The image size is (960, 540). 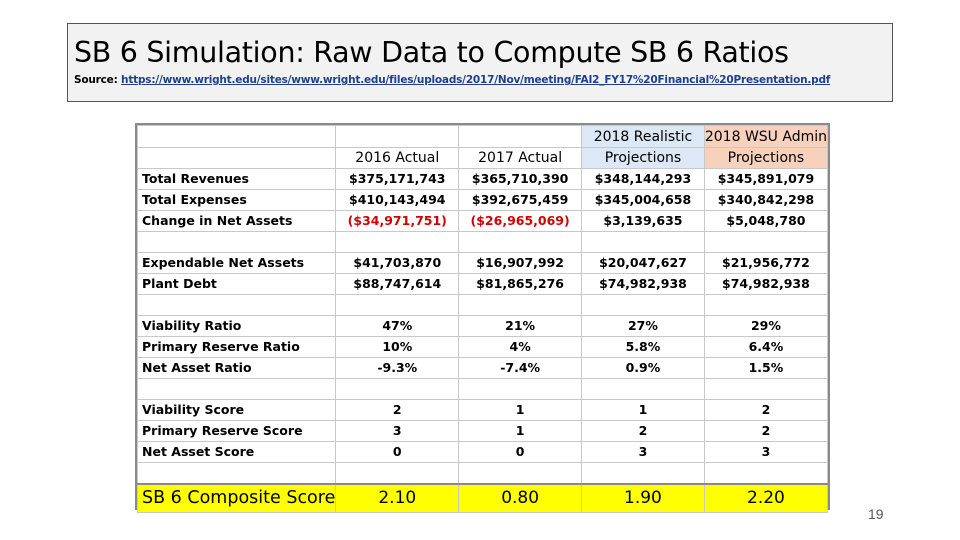 I want to click on row-label: Expendable Net Assets, so click(x=236, y=263).